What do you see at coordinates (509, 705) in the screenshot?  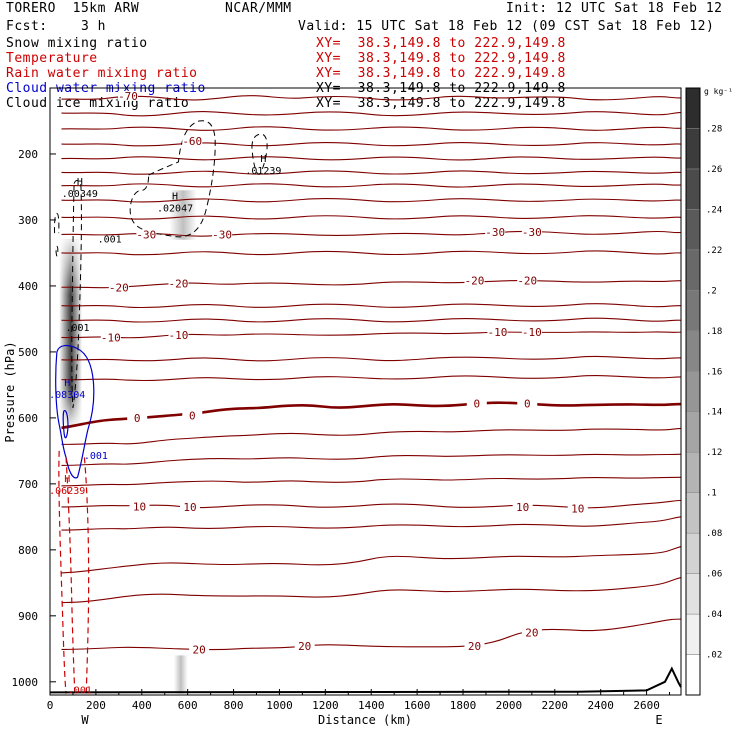 I see `x-tick-label: 2000` at bounding box center [509, 705].